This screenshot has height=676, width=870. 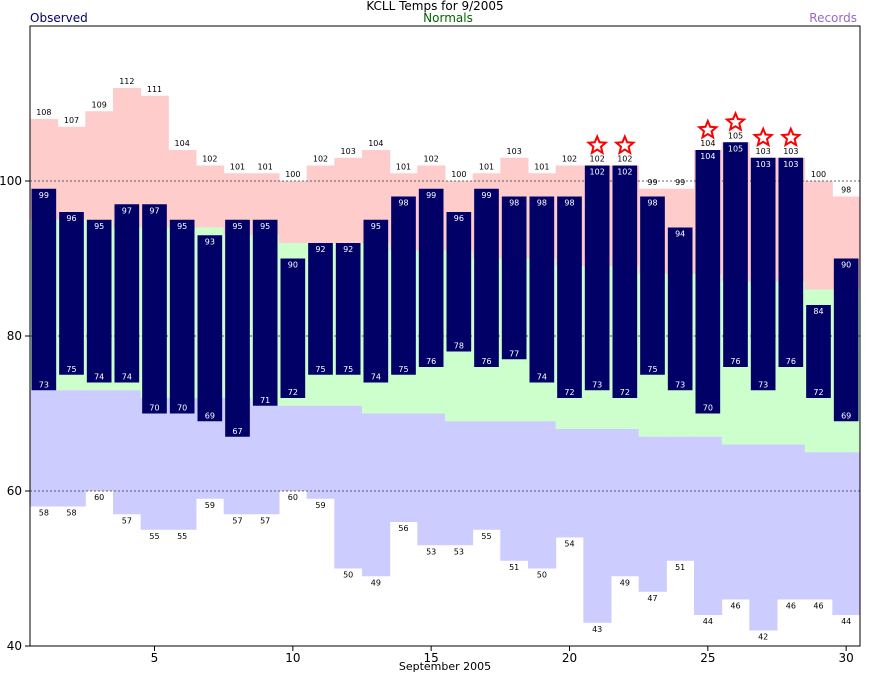 I want to click on observed-low-label: 75, so click(x=71, y=369).